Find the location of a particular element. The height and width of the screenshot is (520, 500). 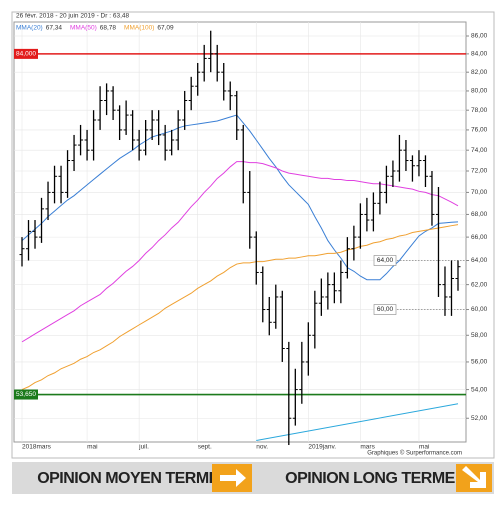

y-tick-label: 70,00 is located at coordinates (479, 192).